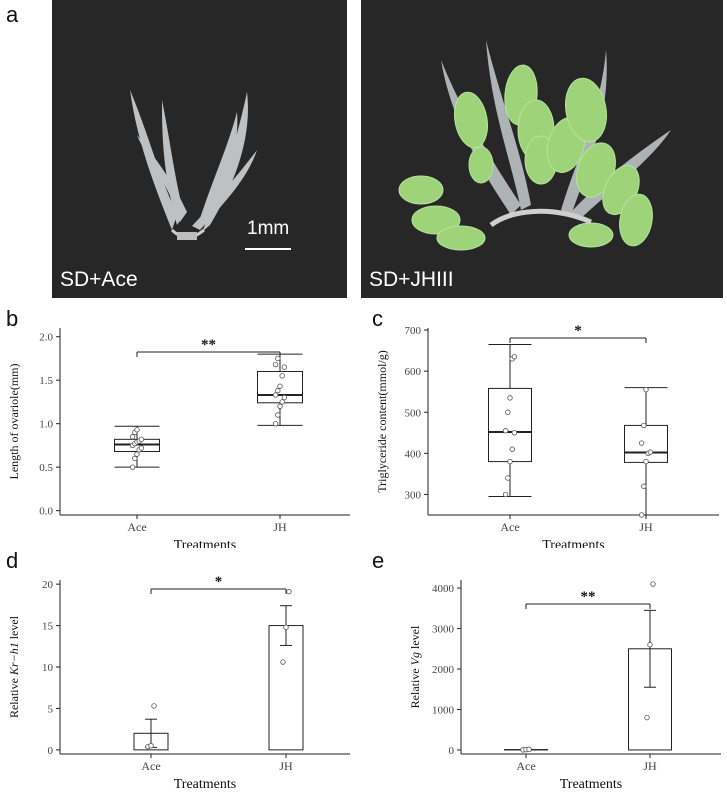 The height and width of the screenshot is (792, 727). Describe the element at coordinates (12, 318) in the screenshot. I see `panel-letter-b: b` at that location.